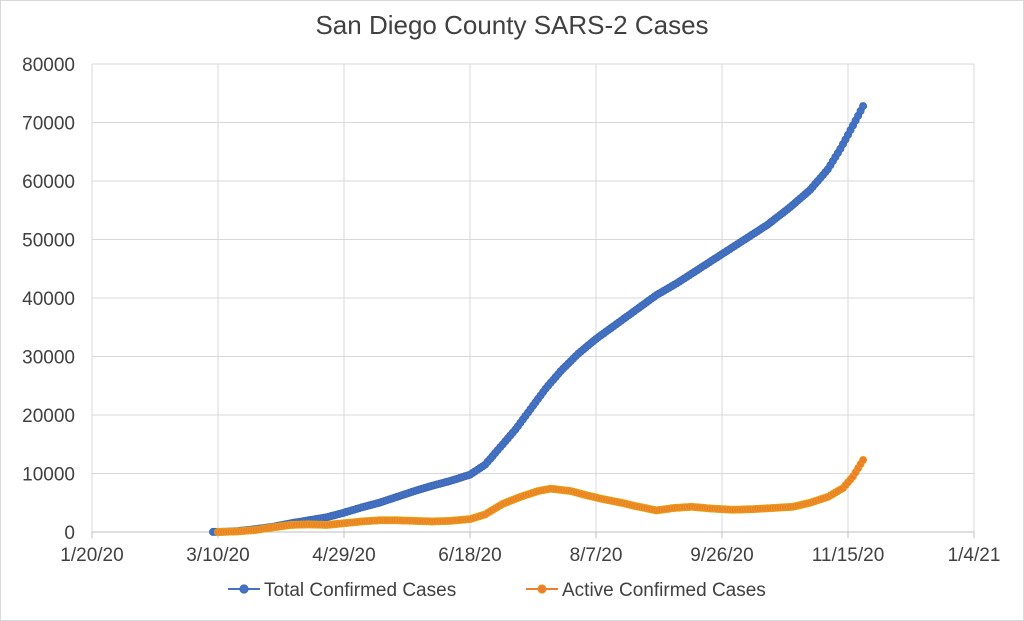 This screenshot has height=621, width=1024. I want to click on y-tick-label: 60000, so click(48, 182).